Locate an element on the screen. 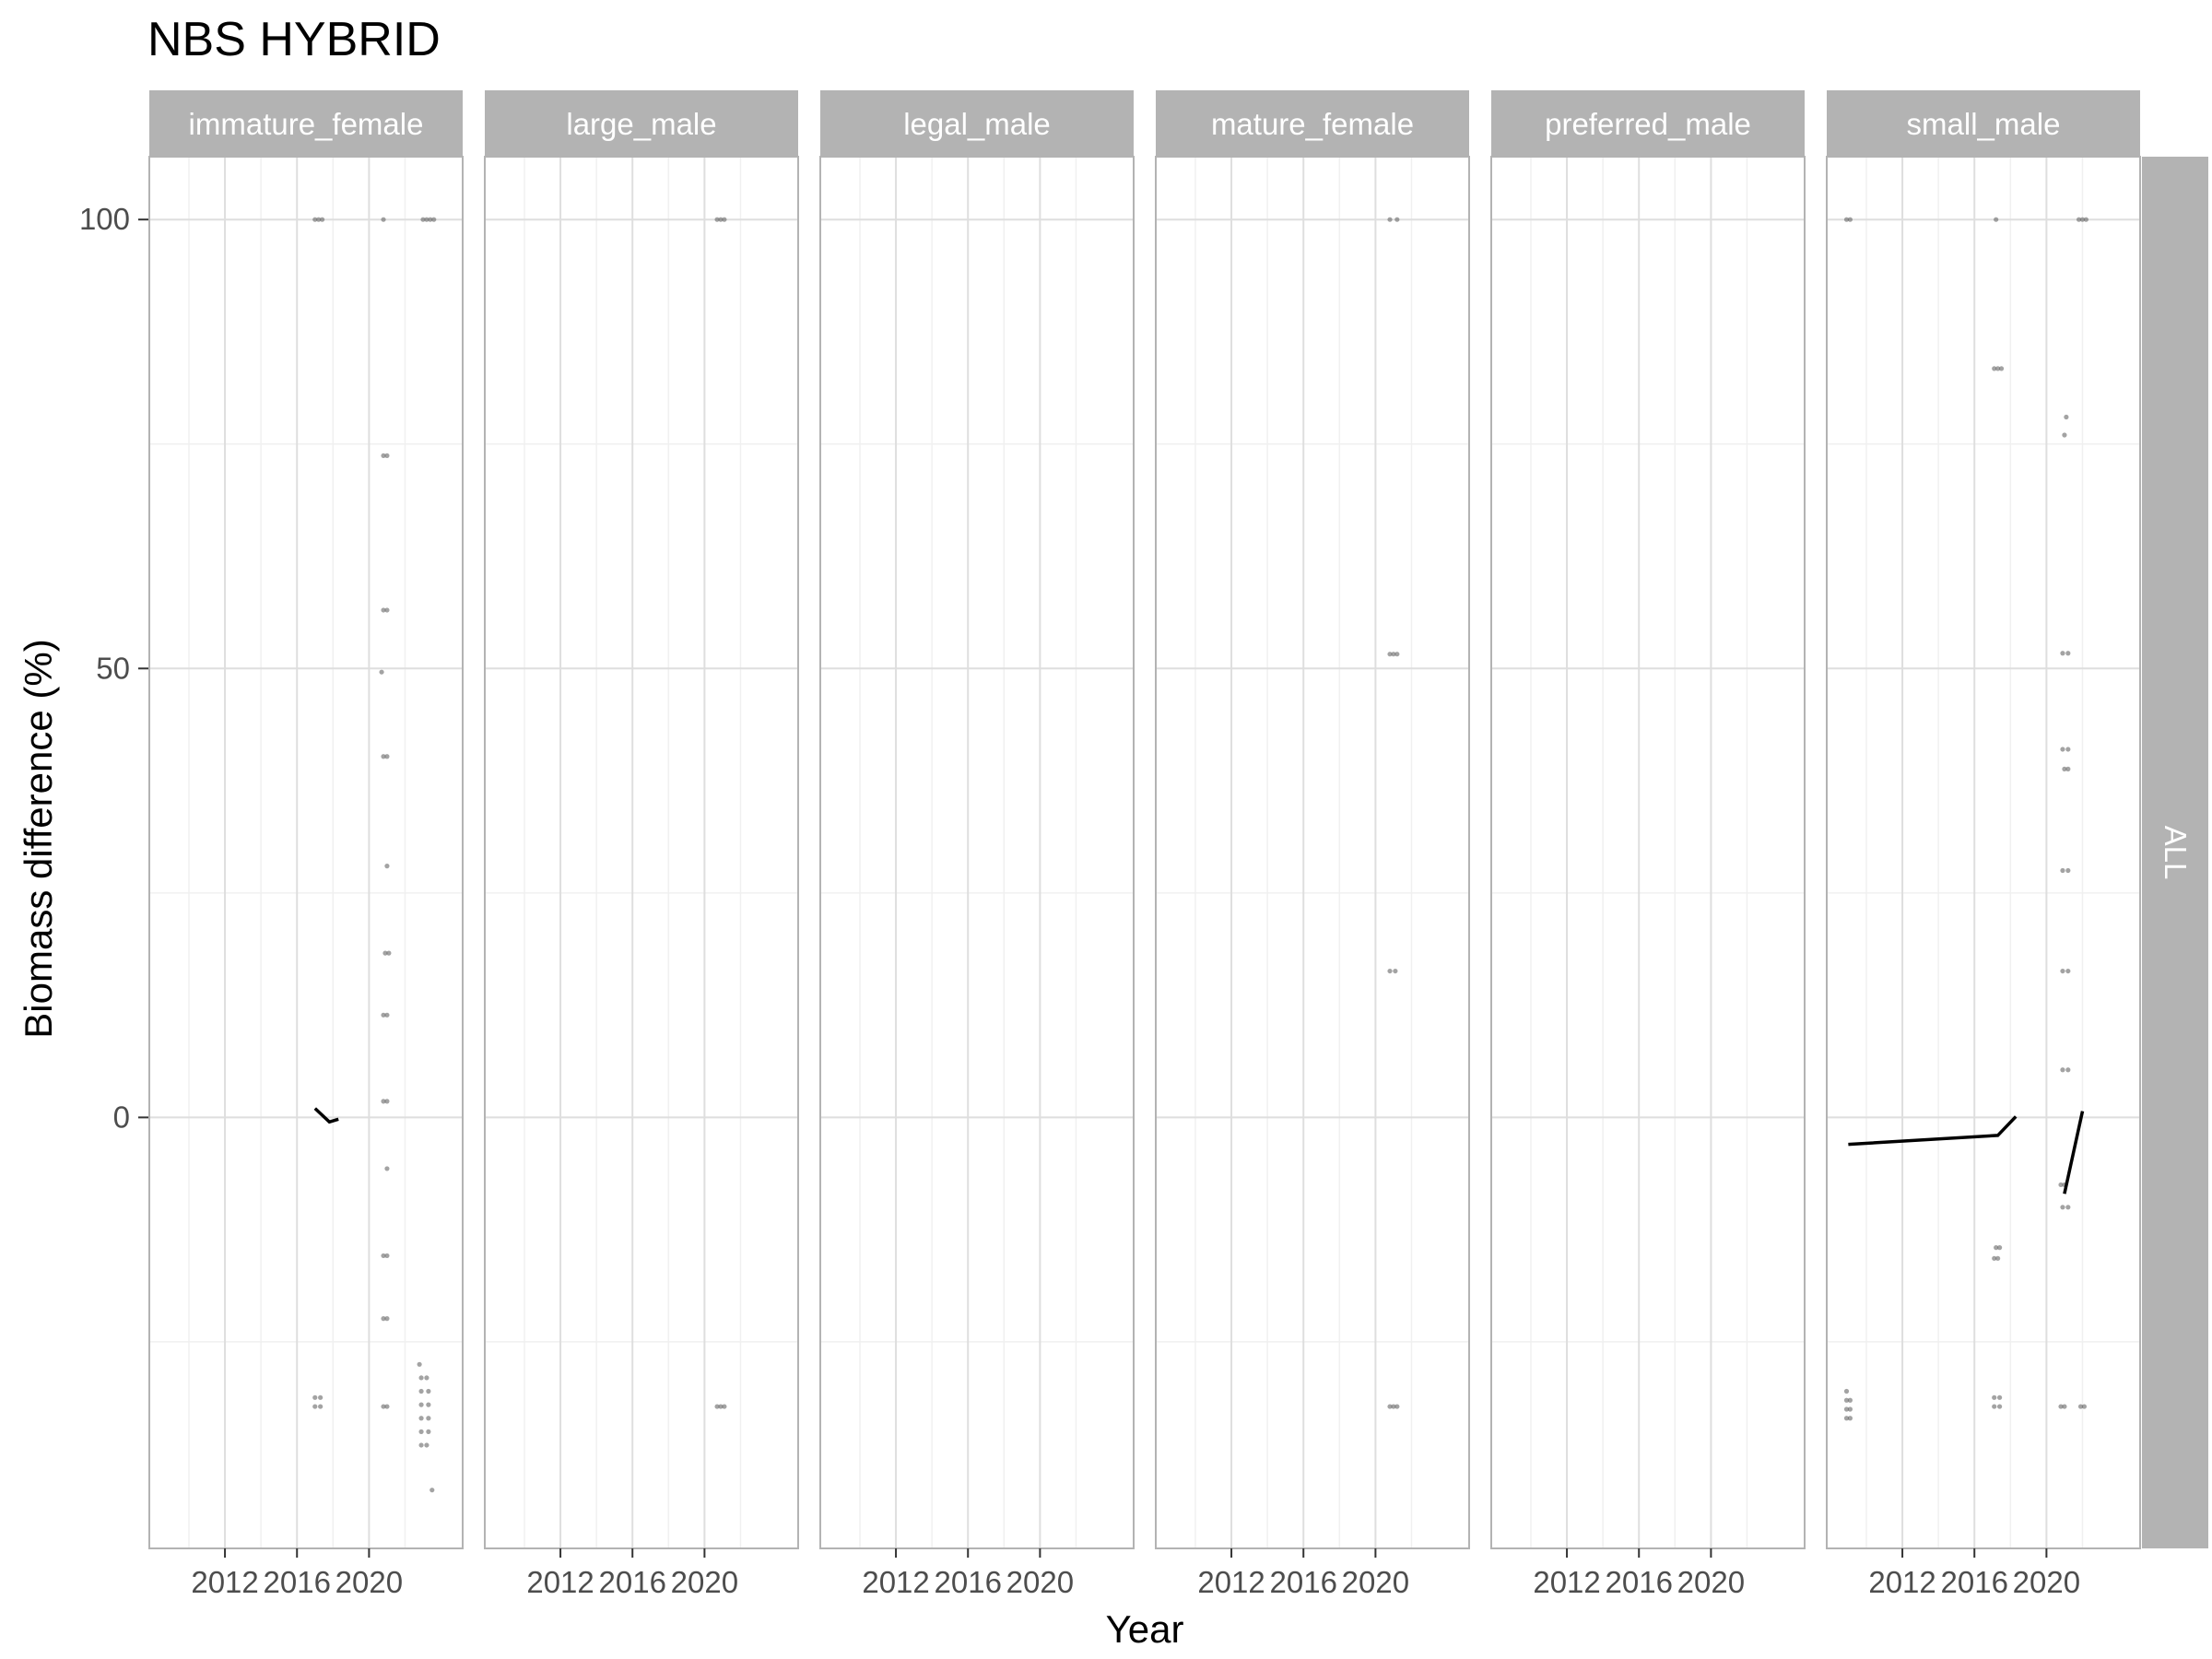 The height and width of the screenshot is (1659, 2212). y-tick-label: 50 is located at coordinates (113, 668).